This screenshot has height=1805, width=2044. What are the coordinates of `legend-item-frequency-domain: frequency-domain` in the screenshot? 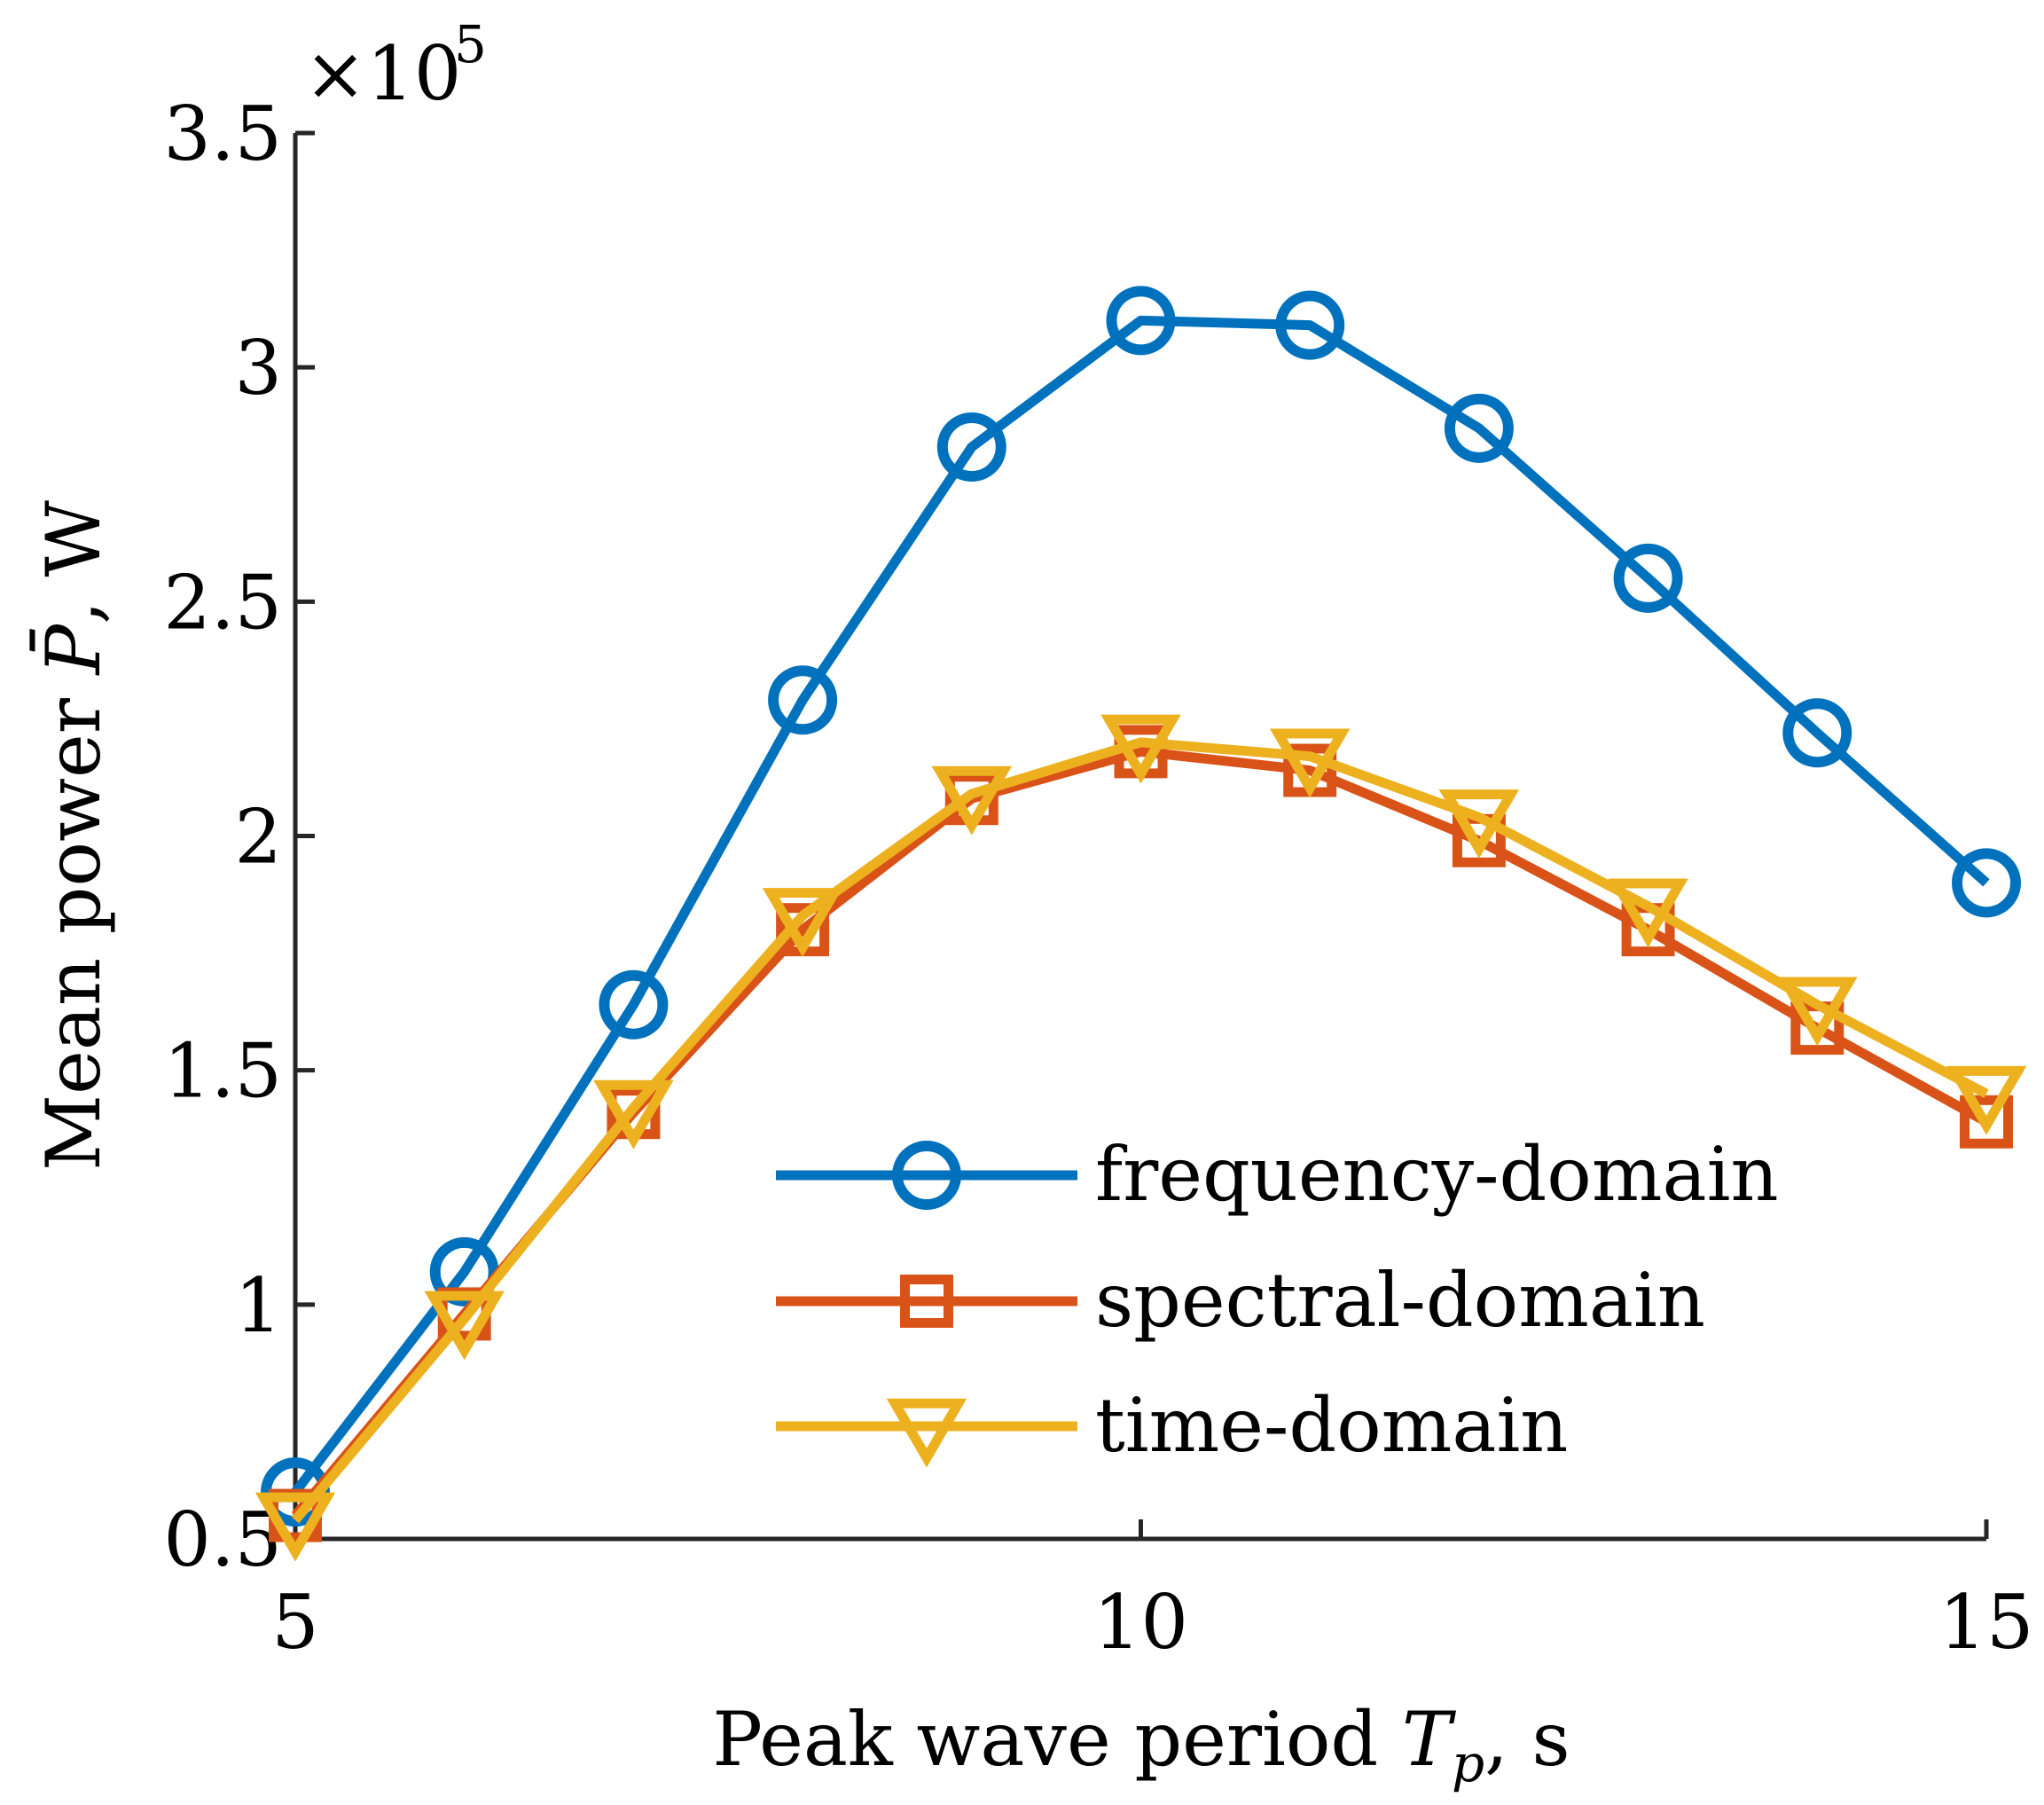 It's located at (1277, 1174).